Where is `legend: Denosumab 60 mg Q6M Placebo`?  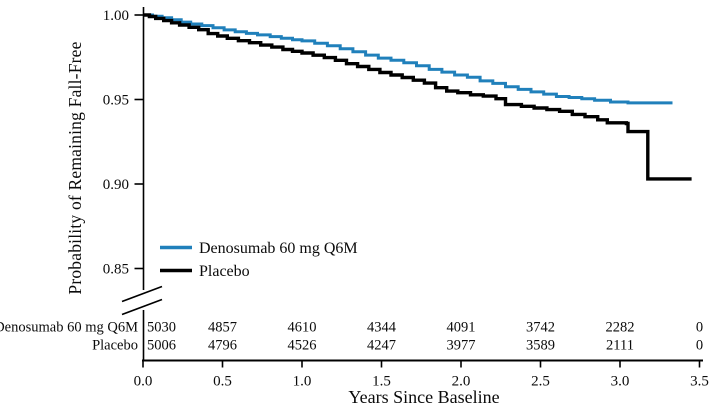
legend: Denosumab 60 mg Q6M Placebo is located at coordinates (259, 260).